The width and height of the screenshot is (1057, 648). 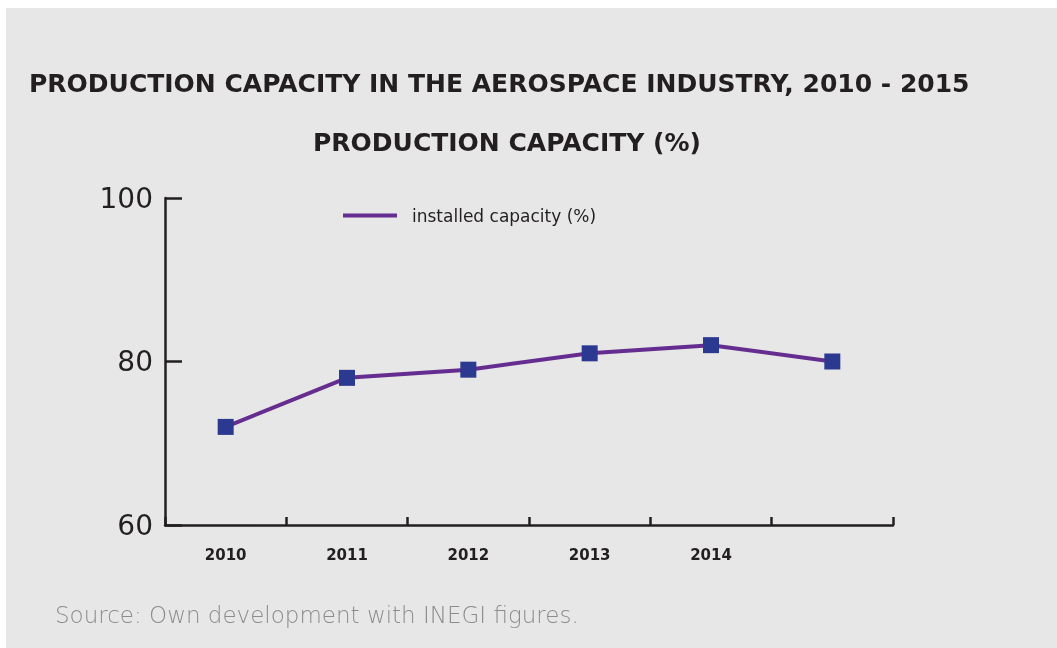 What do you see at coordinates (589, 554) in the screenshot?
I see `x-tick-label: 2013` at bounding box center [589, 554].